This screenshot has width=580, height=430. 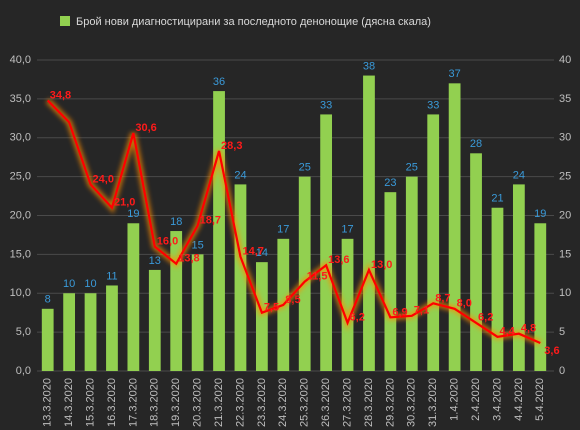 What do you see at coordinates (20, 99) in the screenshot?
I see `y-tick-label: 35,0` at bounding box center [20, 99].